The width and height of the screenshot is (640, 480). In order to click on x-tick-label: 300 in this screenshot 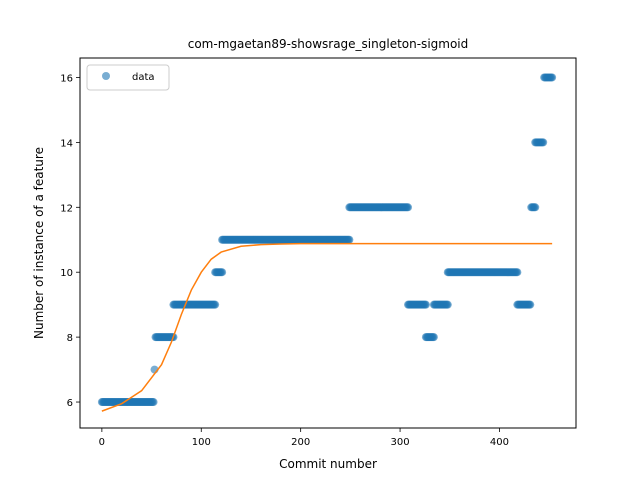, I will do `click(400, 442)`.